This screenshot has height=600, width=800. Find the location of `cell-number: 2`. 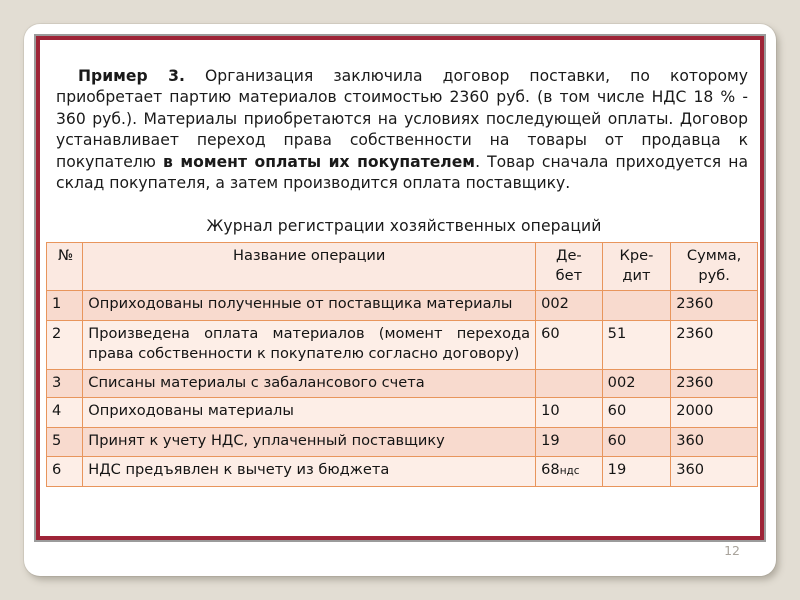

cell-number: 2 is located at coordinates (64, 344).